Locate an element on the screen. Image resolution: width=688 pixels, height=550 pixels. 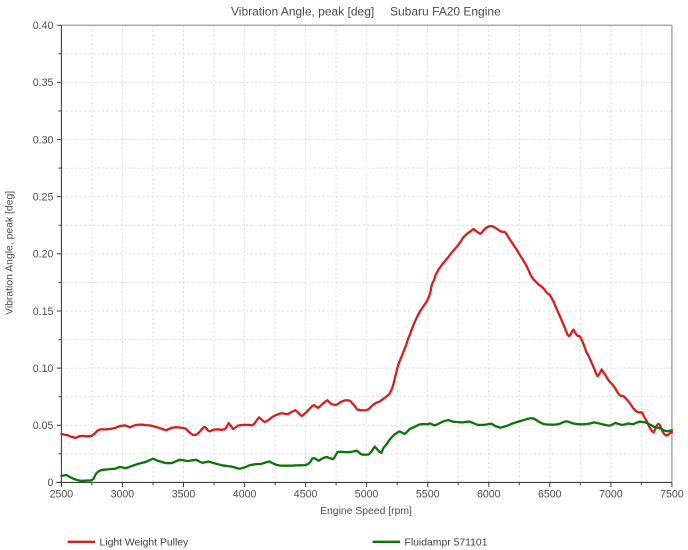
svg-text: 3000 is located at coordinates (123, 494).